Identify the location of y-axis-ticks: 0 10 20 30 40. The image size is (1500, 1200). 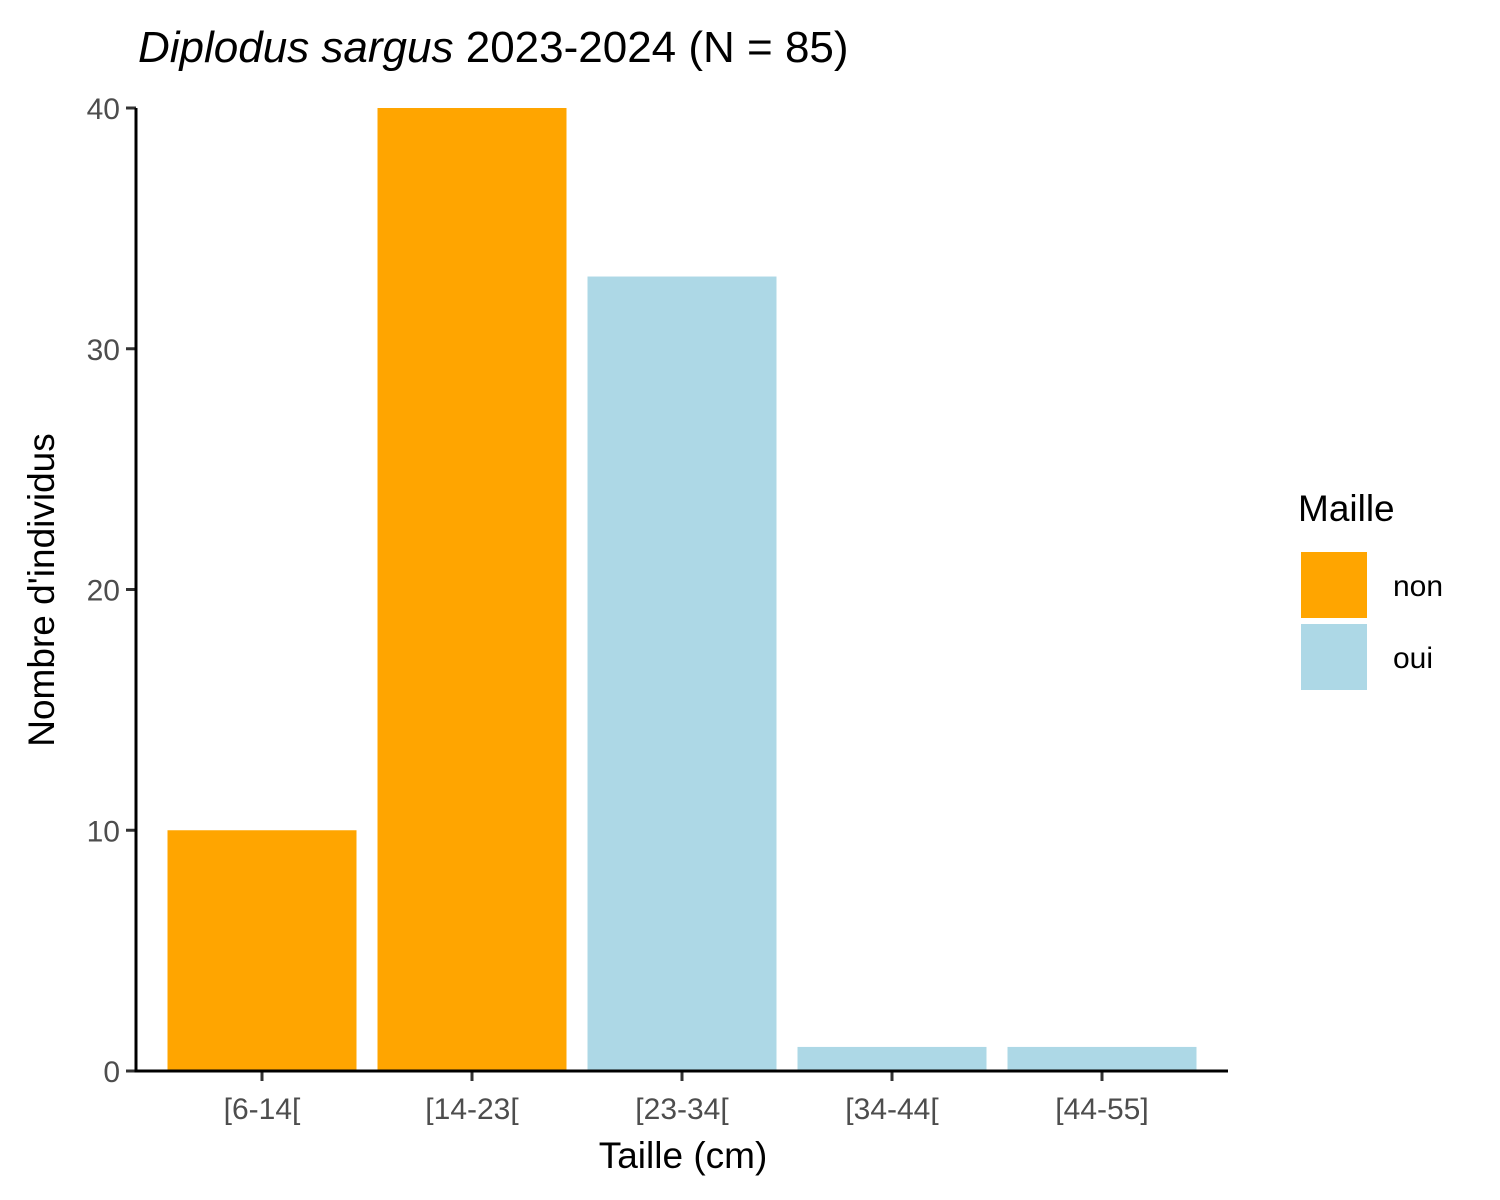
(111, 591).